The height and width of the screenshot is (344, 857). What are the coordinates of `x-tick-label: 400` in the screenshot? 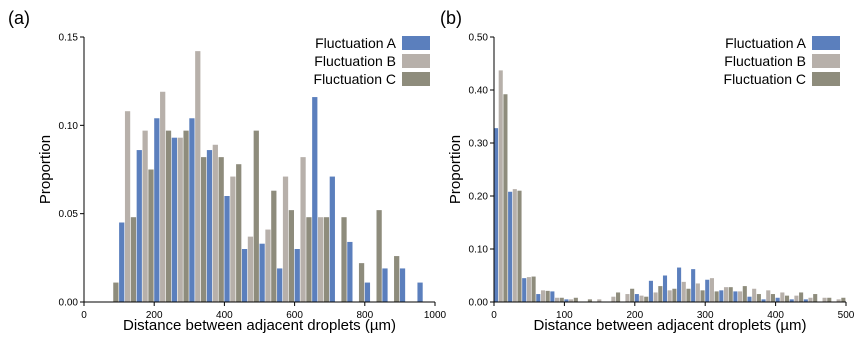 It's located at (775, 315).